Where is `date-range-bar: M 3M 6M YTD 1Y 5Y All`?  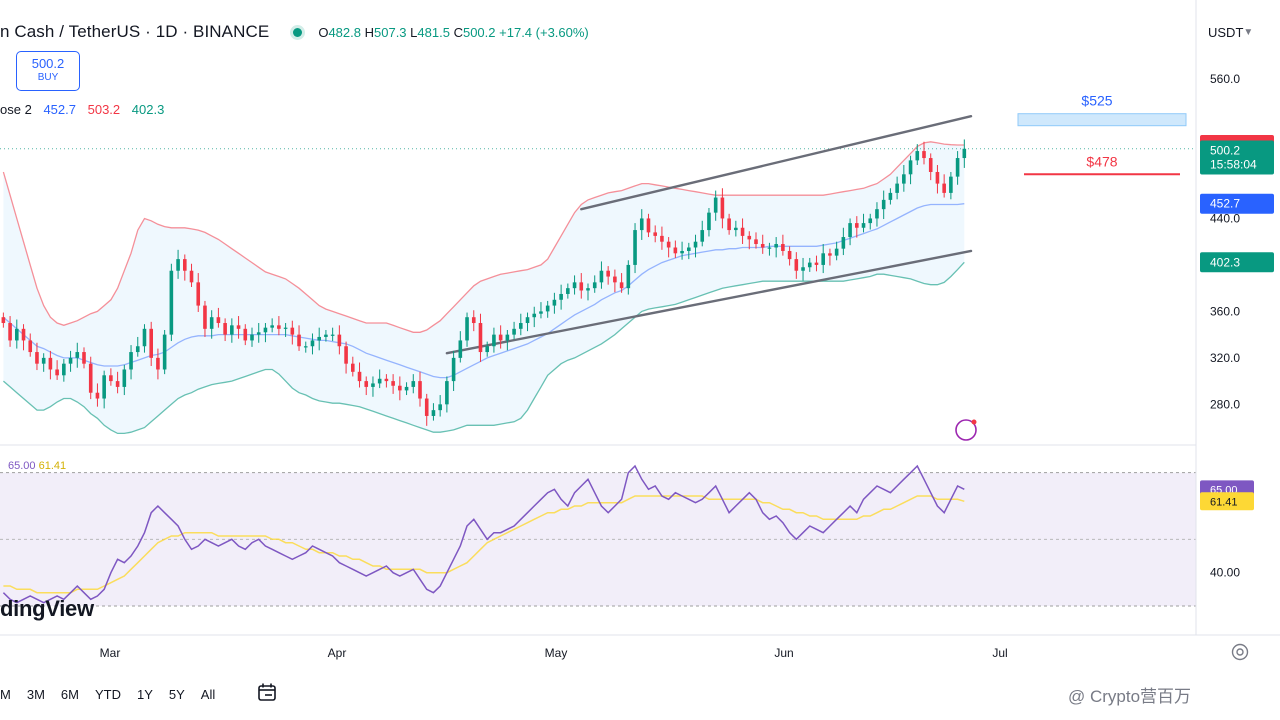
date-range-bar: M 3M 6M YTD 1Y 5Y All is located at coordinates (111, 694).